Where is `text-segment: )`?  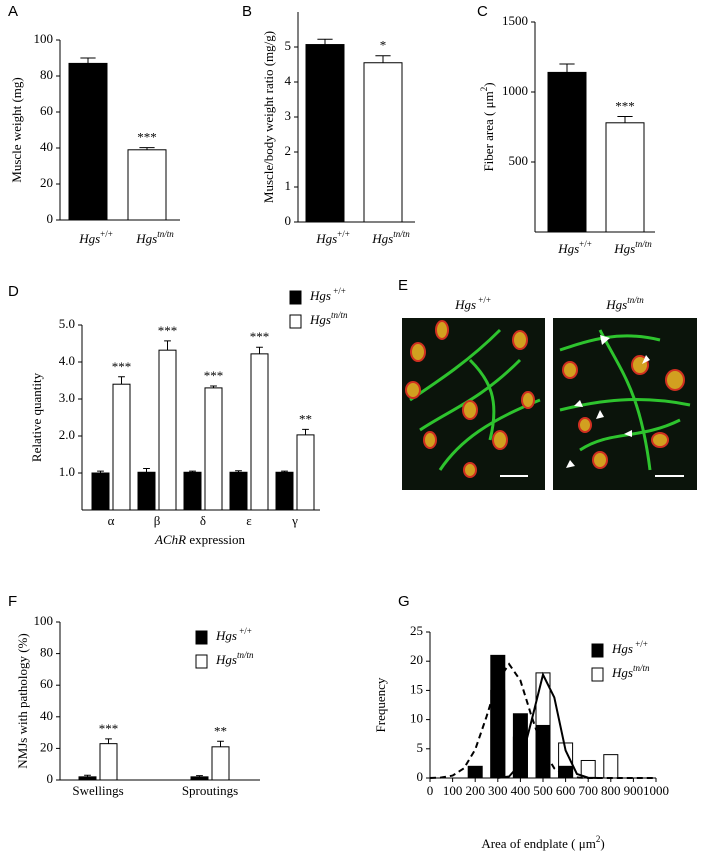 text-segment: ) is located at coordinates (488, 84).